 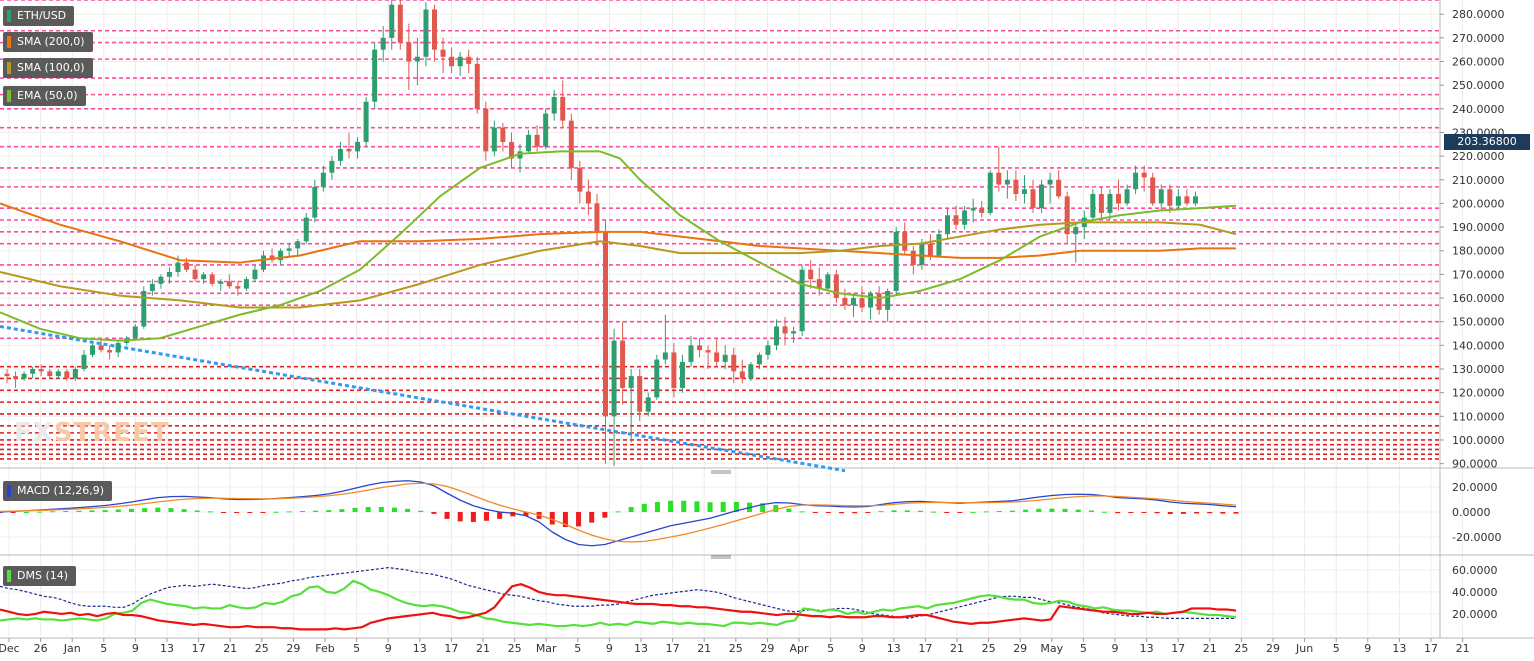 What do you see at coordinates (1241, 648) in the screenshot?
I see `x-tick-label-39: 25` at bounding box center [1241, 648].